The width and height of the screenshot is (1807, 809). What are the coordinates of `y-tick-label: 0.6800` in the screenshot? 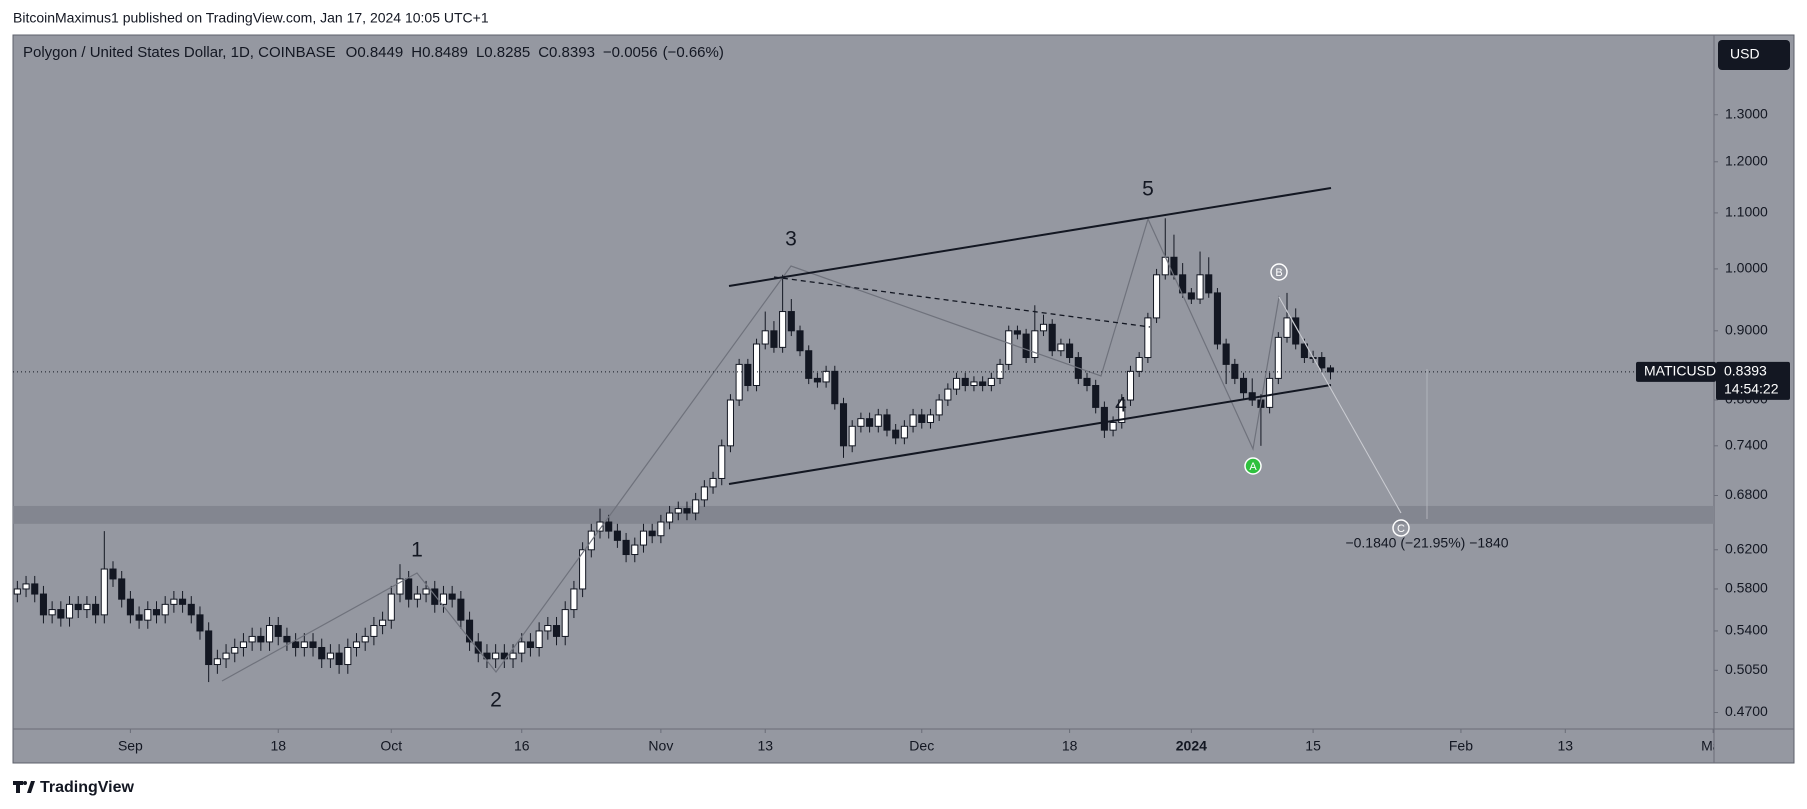 It's located at (1746, 494).